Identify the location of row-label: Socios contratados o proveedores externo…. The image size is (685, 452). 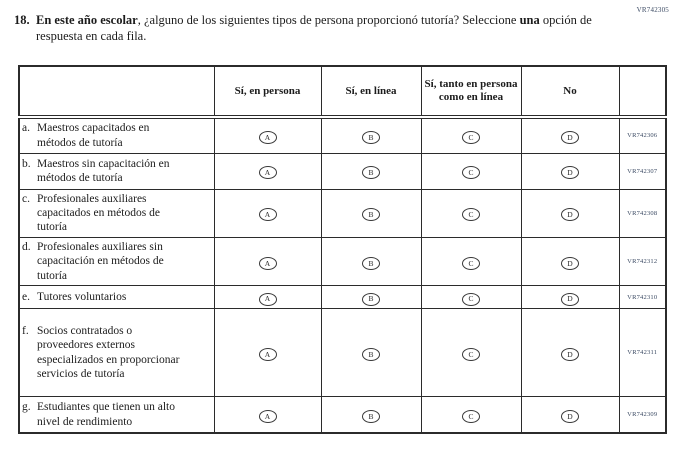
(108, 352).